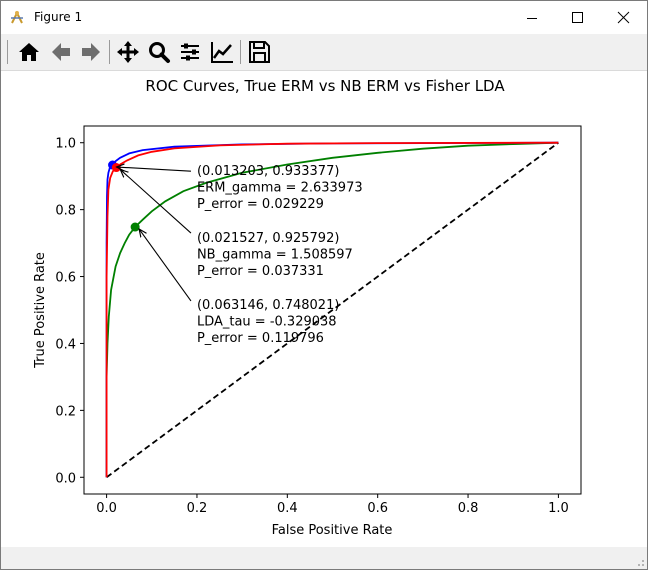  Describe the element at coordinates (324, 52) in the screenshot. I see `navigation-toolbar` at that location.